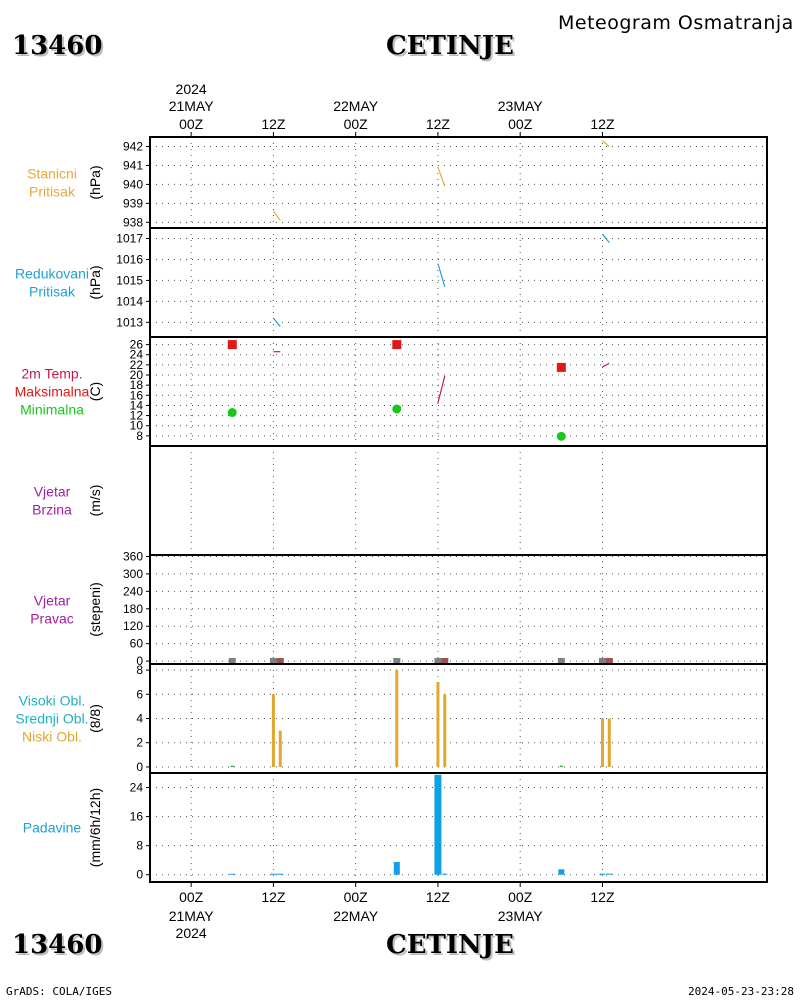 The height and width of the screenshot is (1000, 800). What do you see at coordinates (133, 184) in the screenshot?
I see `y-tick-label: 940` at bounding box center [133, 184].